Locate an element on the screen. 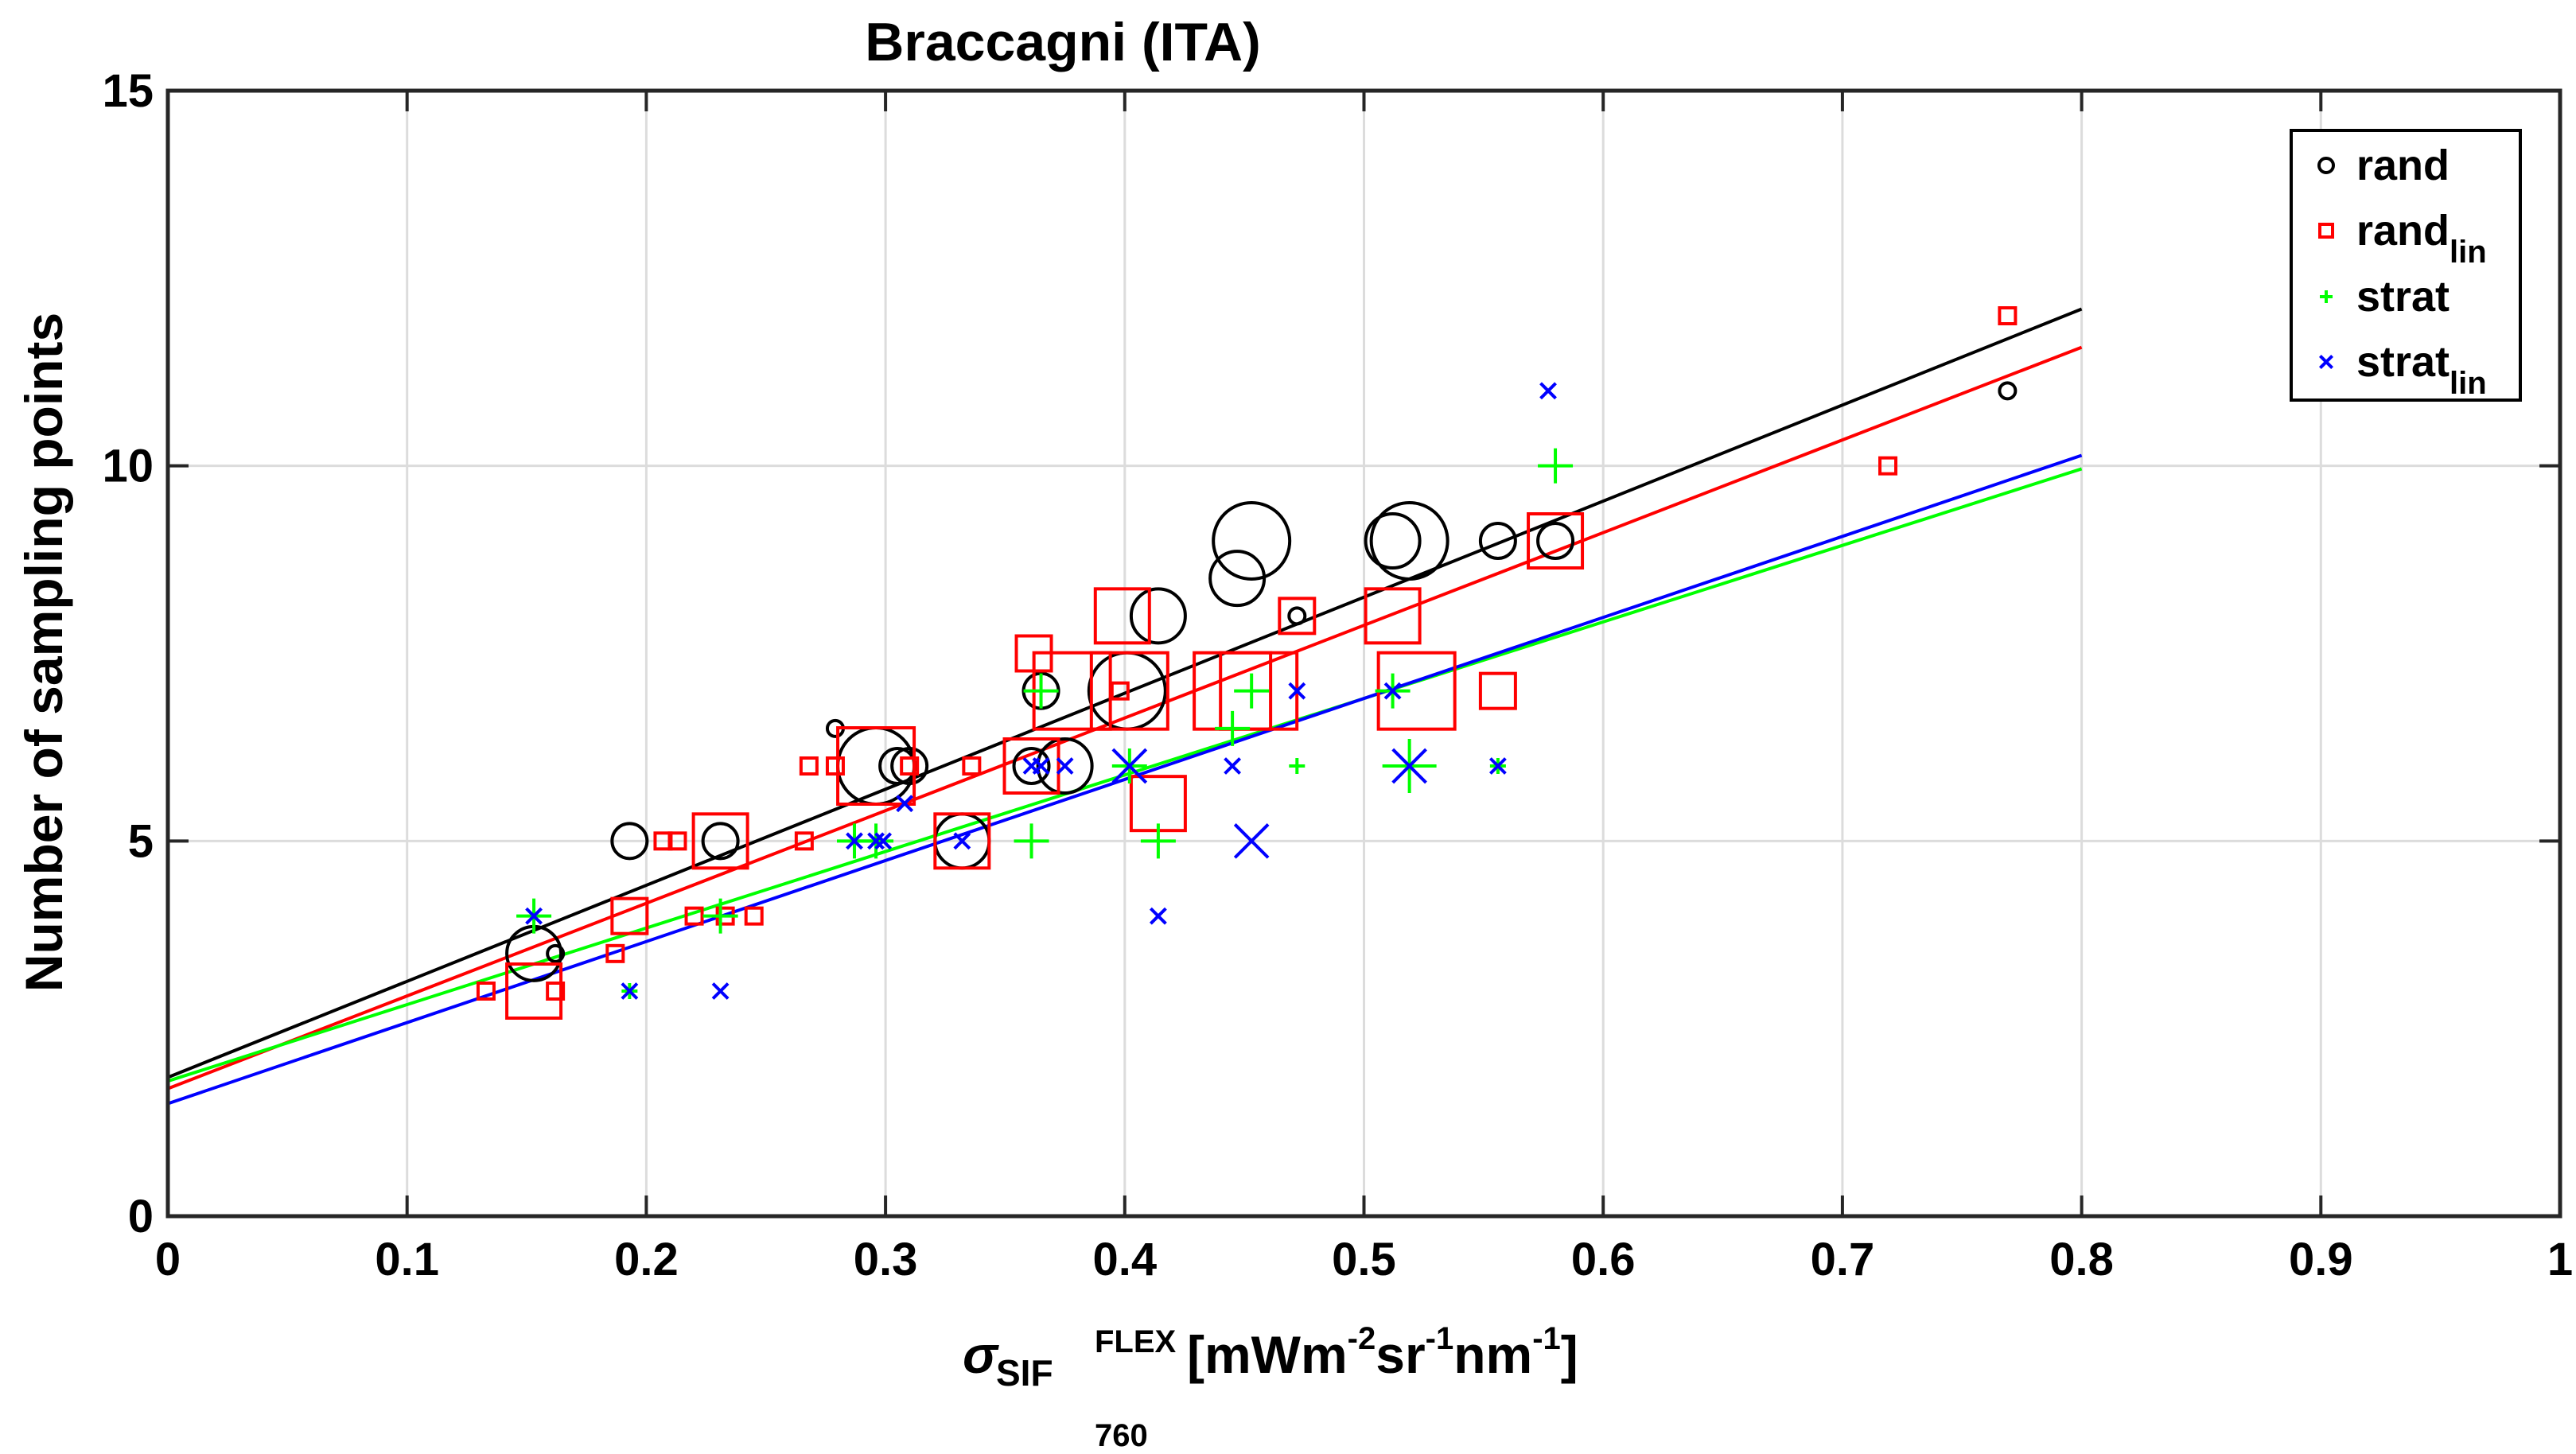 Image resolution: width=2576 pixels, height=1454 pixels. x-tick-label: 0.7 is located at coordinates (1843, 1259).